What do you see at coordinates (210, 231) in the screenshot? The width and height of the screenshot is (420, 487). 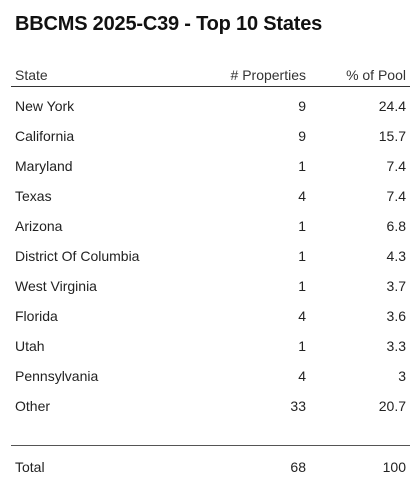 I see `table-row: Arizona 1 6.8` at bounding box center [210, 231].